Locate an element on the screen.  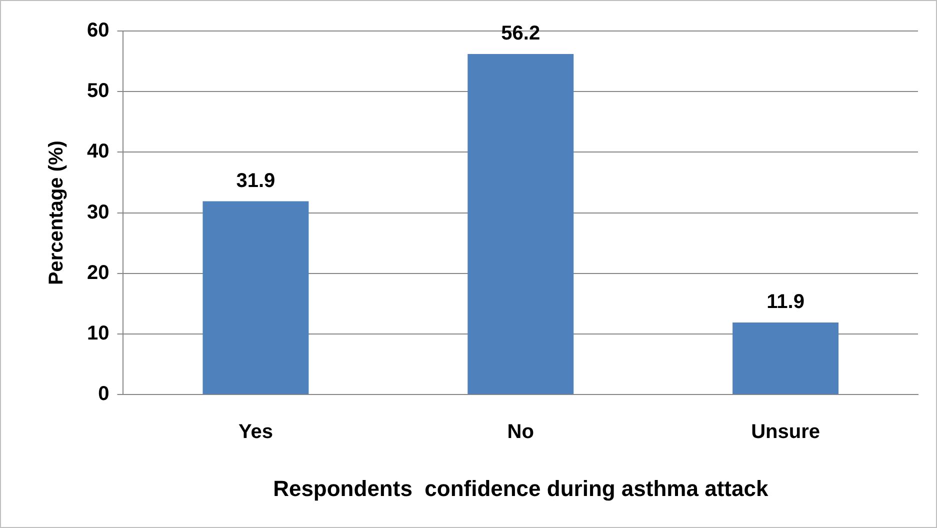
y-tick-label: 30 is located at coordinates (98, 212).